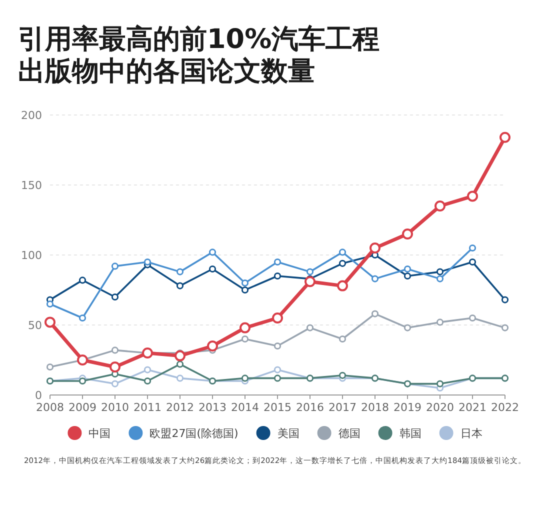  I want to click on legend-label: 美国, so click(288, 433).